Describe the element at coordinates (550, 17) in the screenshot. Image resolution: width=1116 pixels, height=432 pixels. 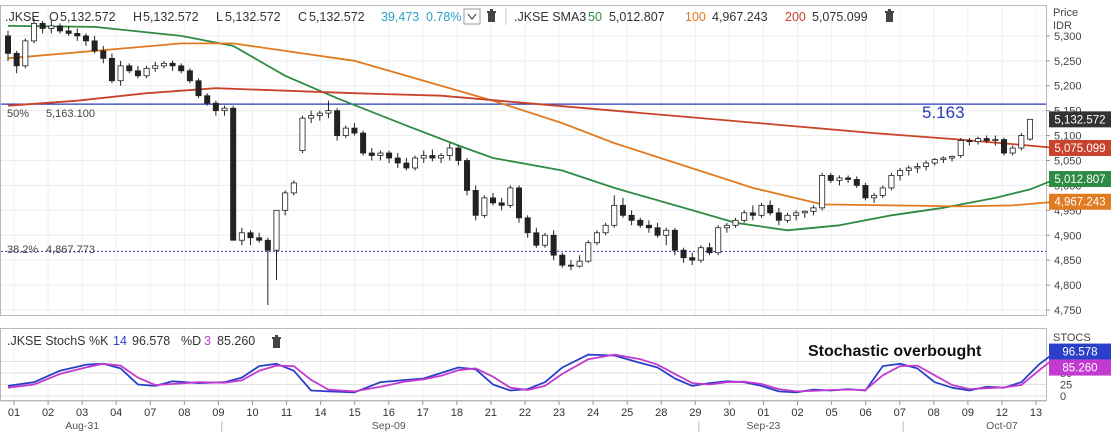
I see `sma-legend-label: .JKSE SMA3` at that location.